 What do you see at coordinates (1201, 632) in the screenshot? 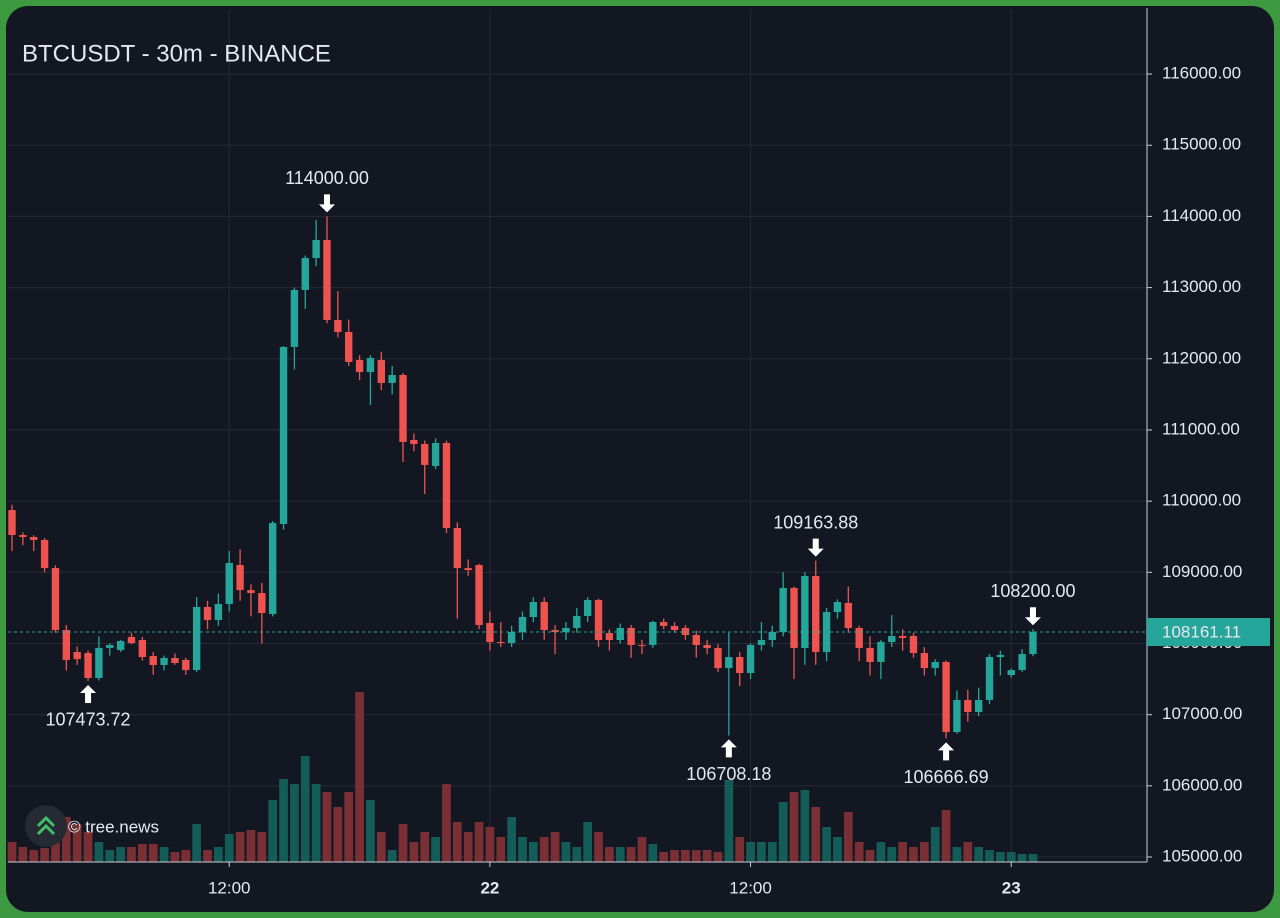
I see `last-price-label: 108161.11` at bounding box center [1201, 632].